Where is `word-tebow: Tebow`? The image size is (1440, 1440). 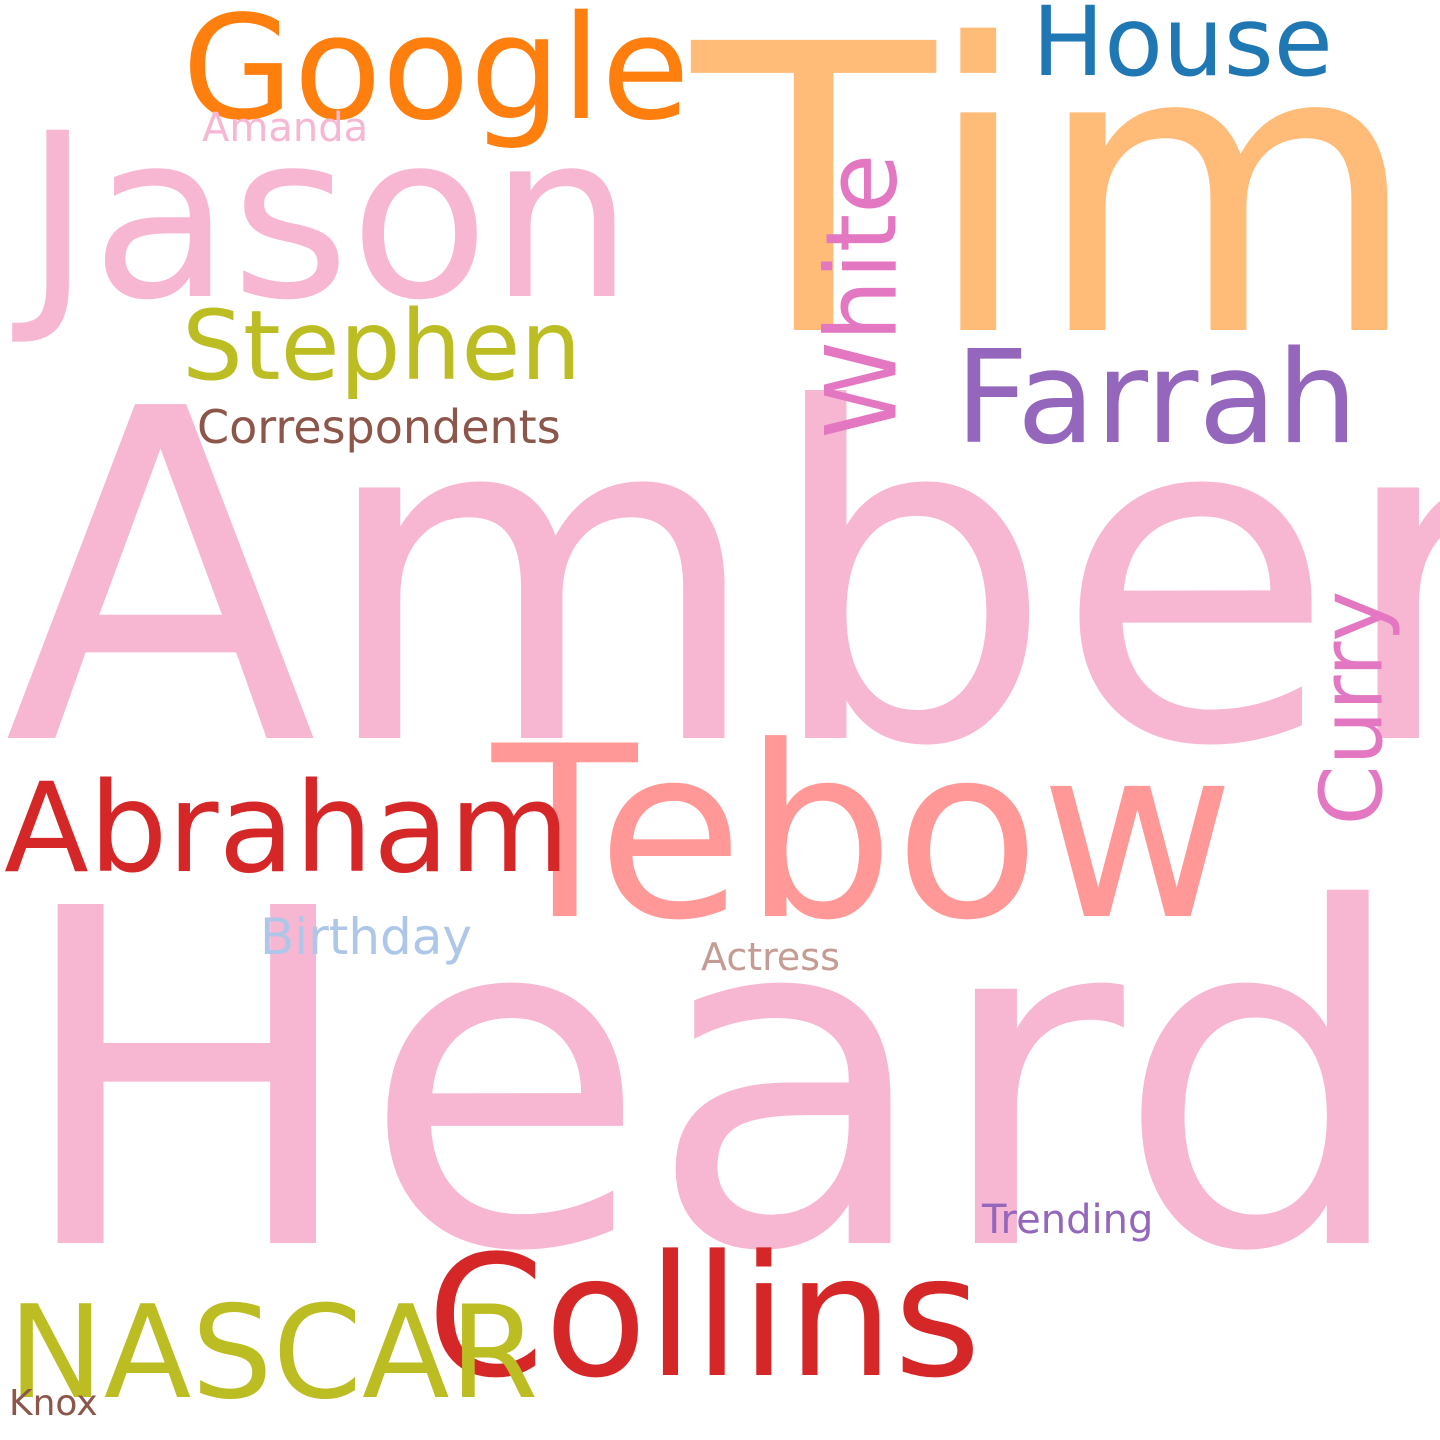
word-tebow: Tebow is located at coordinates (863, 834).